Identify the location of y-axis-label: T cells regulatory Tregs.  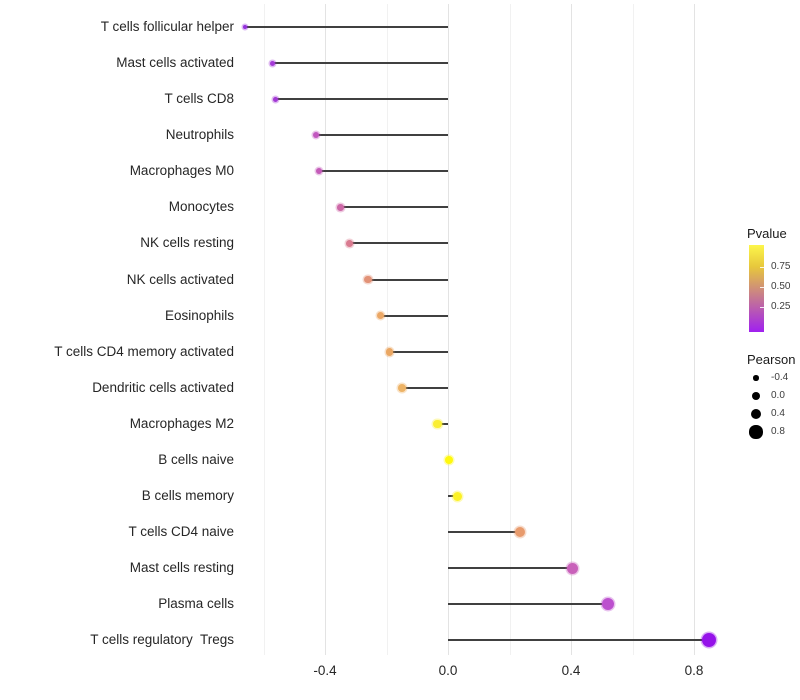
(162, 640).